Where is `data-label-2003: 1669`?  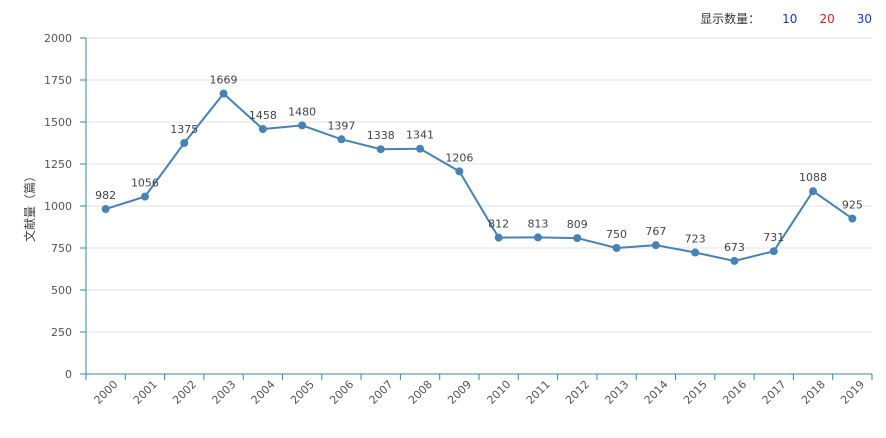 data-label-2003: 1669 is located at coordinates (224, 80).